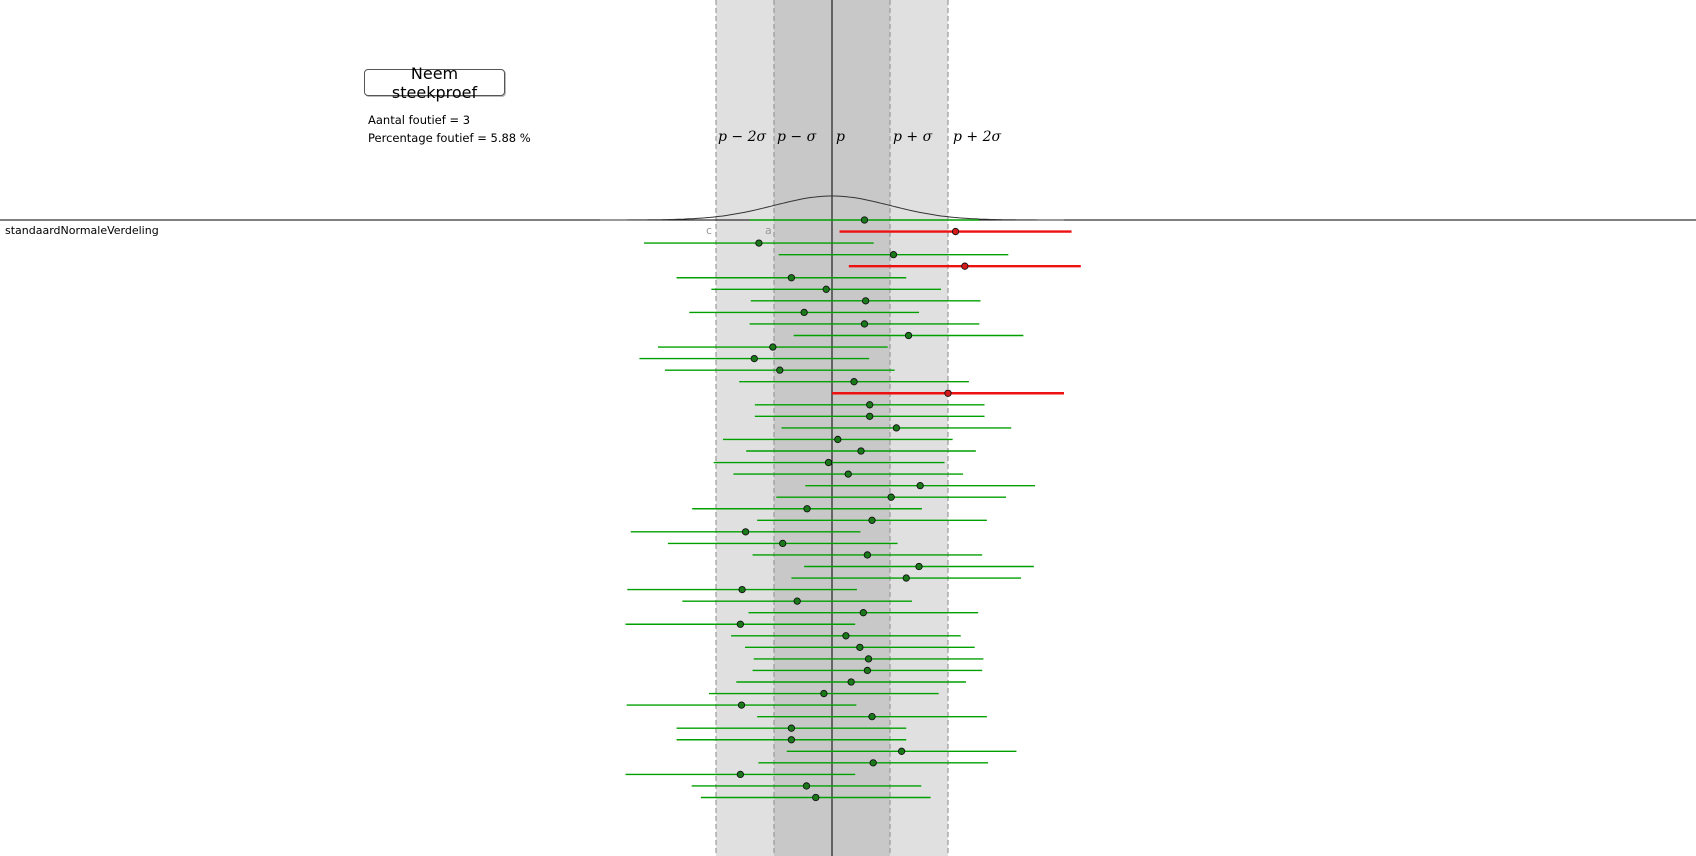 The width and height of the screenshot is (1696, 856). What do you see at coordinates (797, 137) in the screenshot?
I see `band-label-p-minus-sigma: p − σ` at bounding box center [797, 137].